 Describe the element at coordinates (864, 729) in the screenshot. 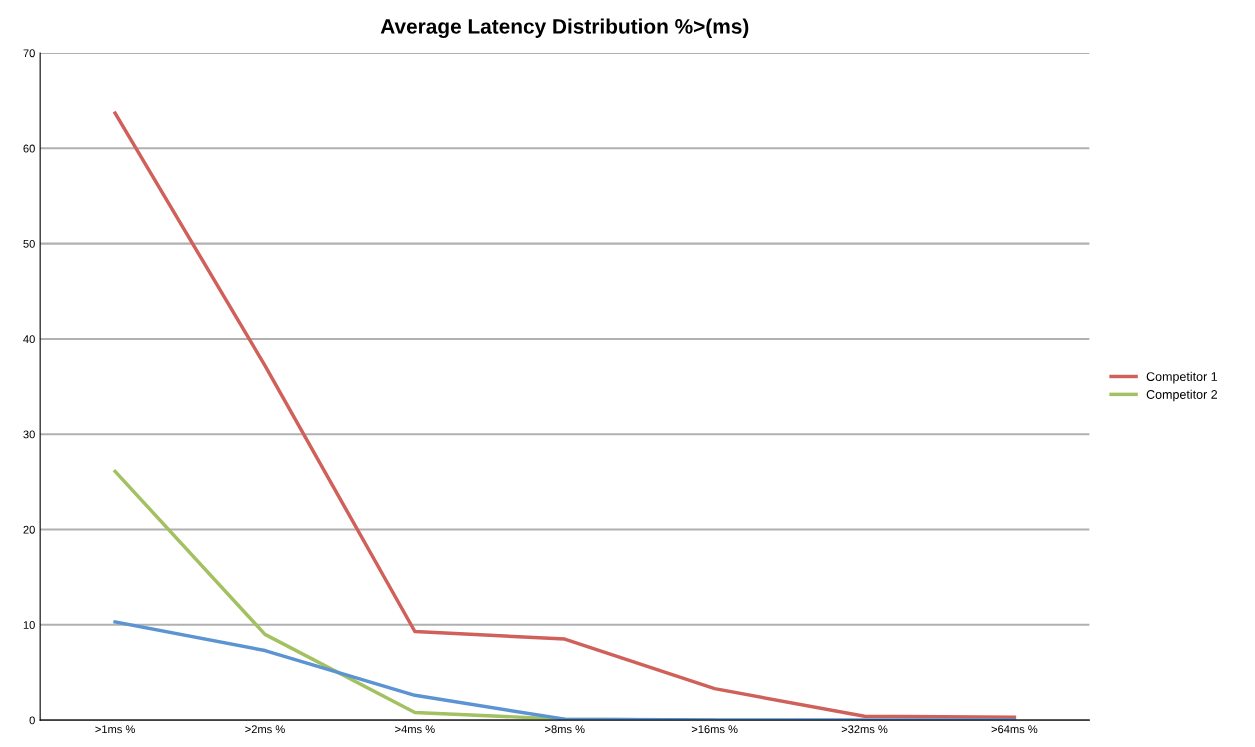

I see `x-tick-label: >32ms %` at that location.